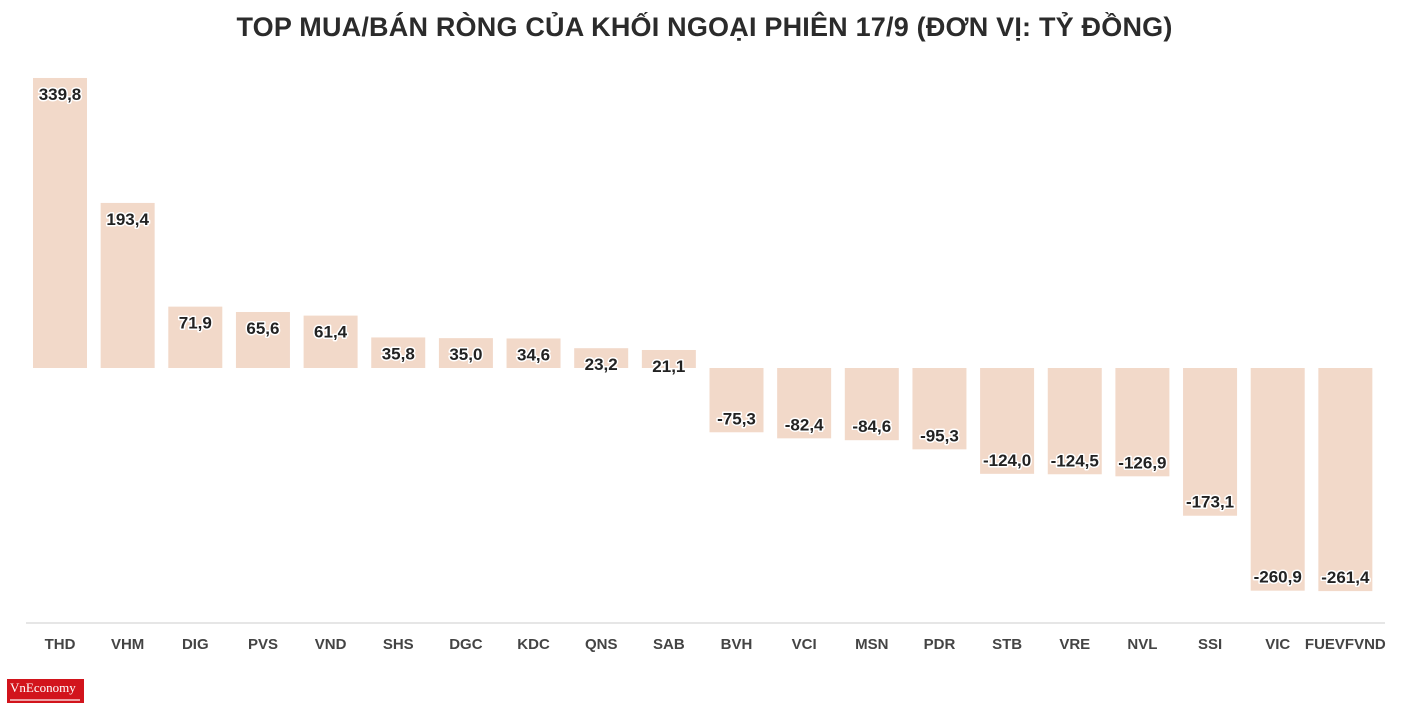 The width and height of the screenshot is (1409, 723). I want to click on bar-nvl, so click(1142, 422).